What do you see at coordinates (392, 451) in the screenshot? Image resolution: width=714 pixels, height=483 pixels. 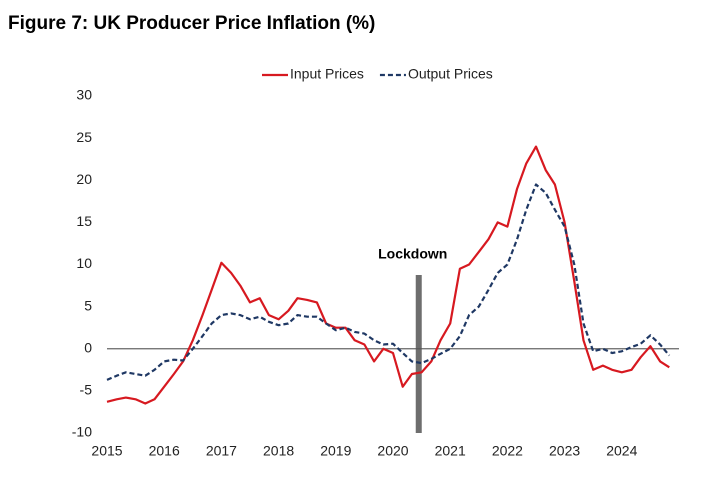 I see `x-tick-label: 2020` at bounding box center [392, 451].